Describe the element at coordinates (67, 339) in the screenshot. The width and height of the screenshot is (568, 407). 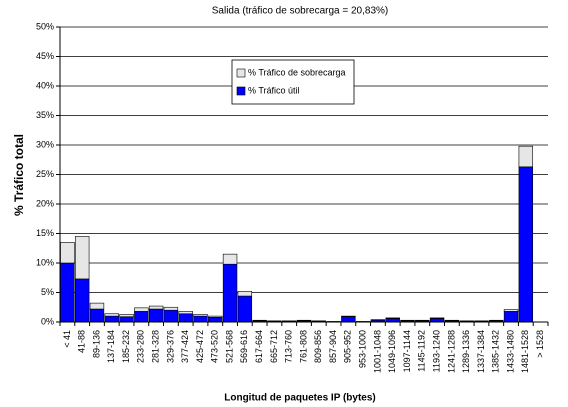
I see `x-tick-label: < 41` at that location.